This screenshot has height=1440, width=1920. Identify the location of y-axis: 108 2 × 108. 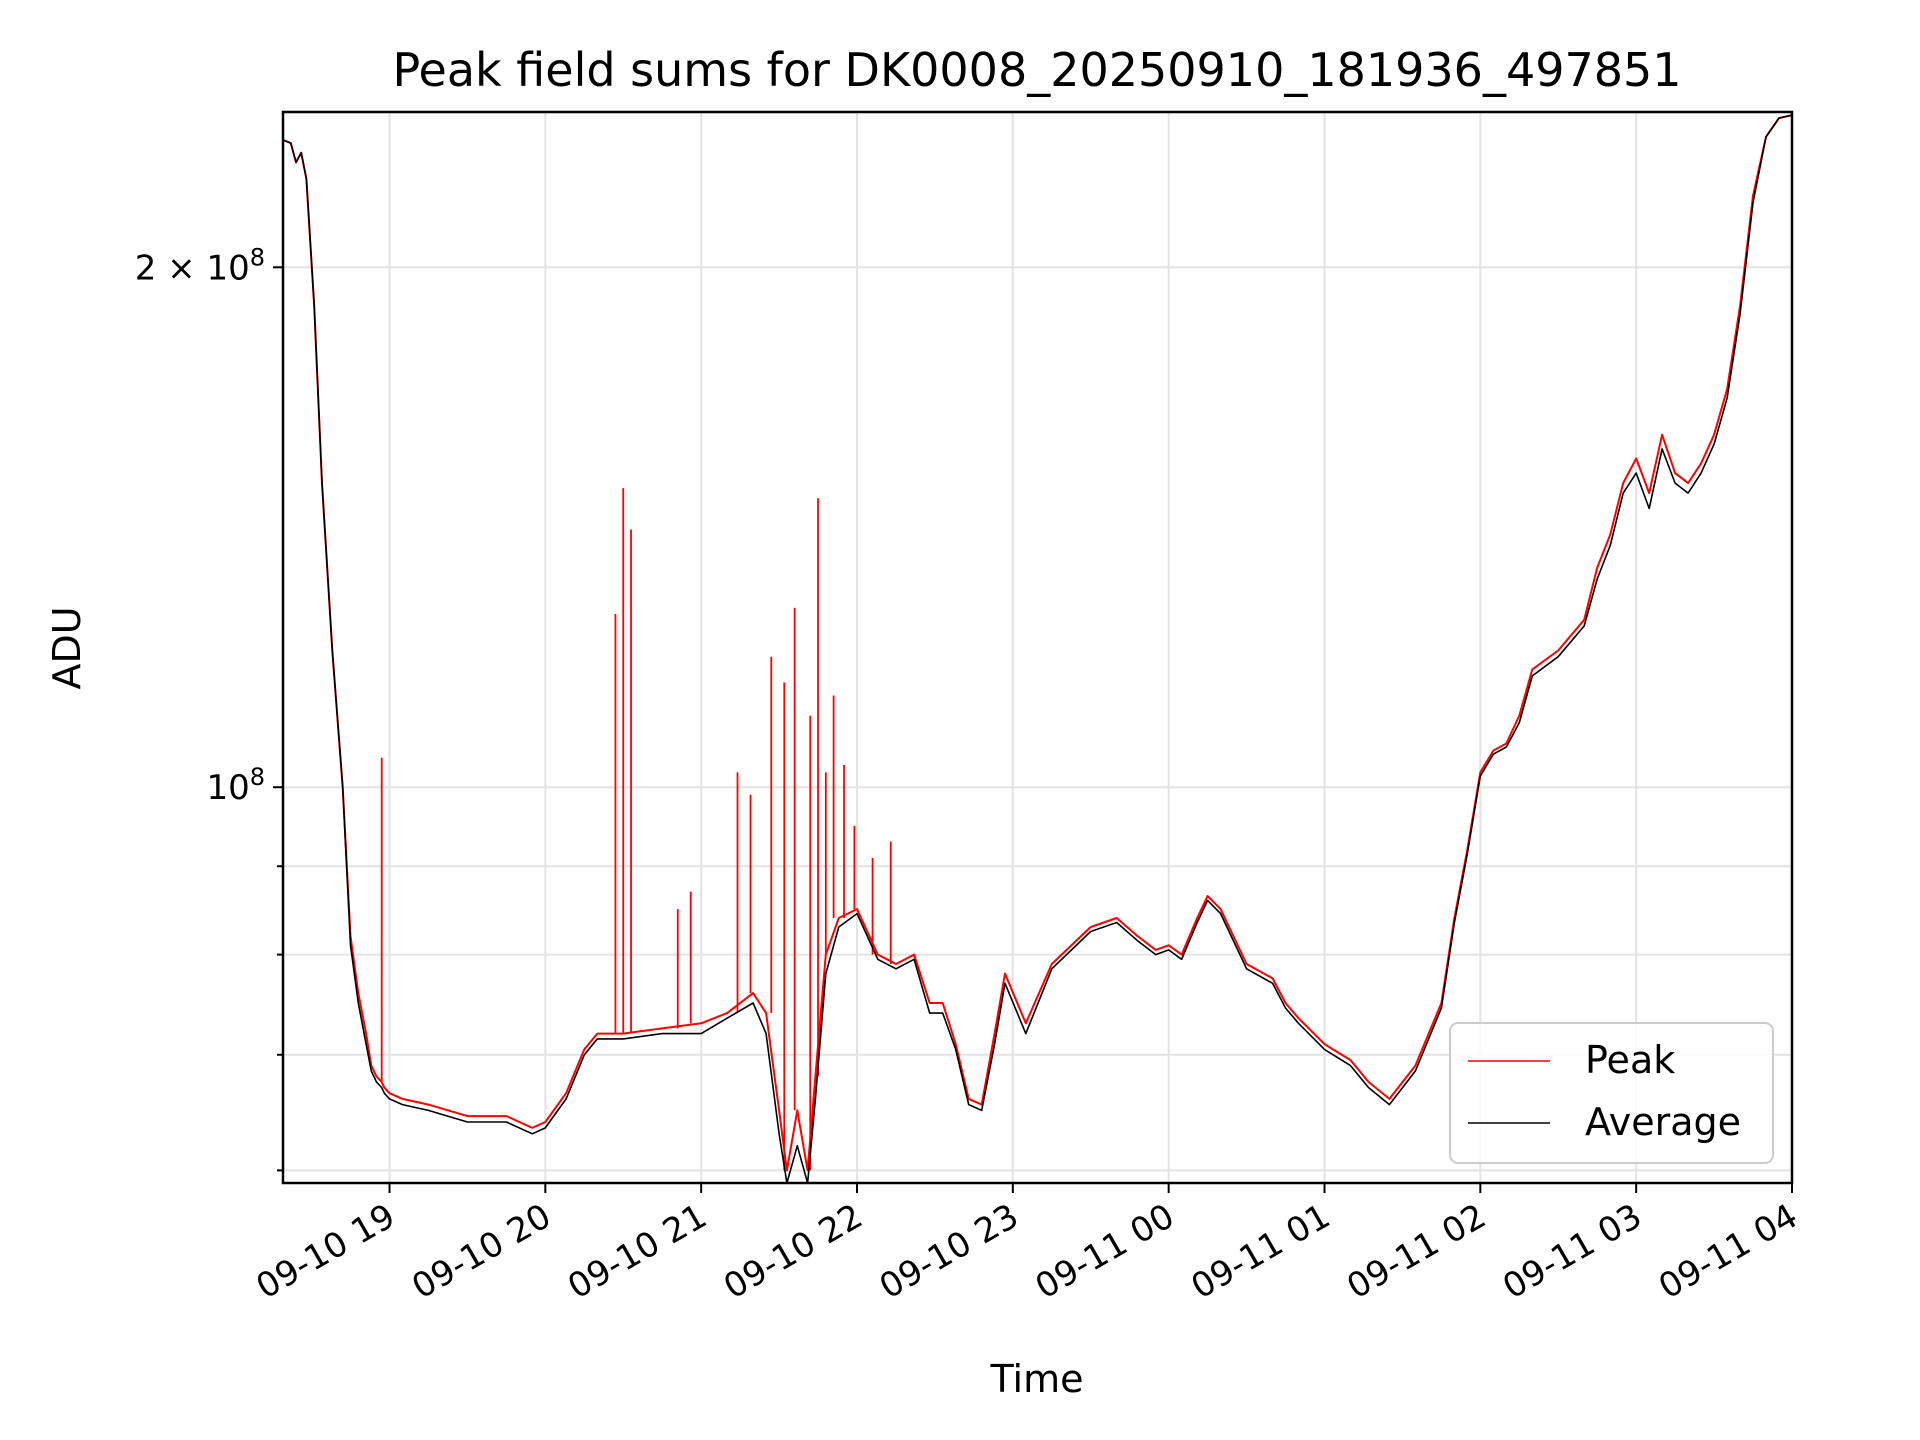
(209, 707).